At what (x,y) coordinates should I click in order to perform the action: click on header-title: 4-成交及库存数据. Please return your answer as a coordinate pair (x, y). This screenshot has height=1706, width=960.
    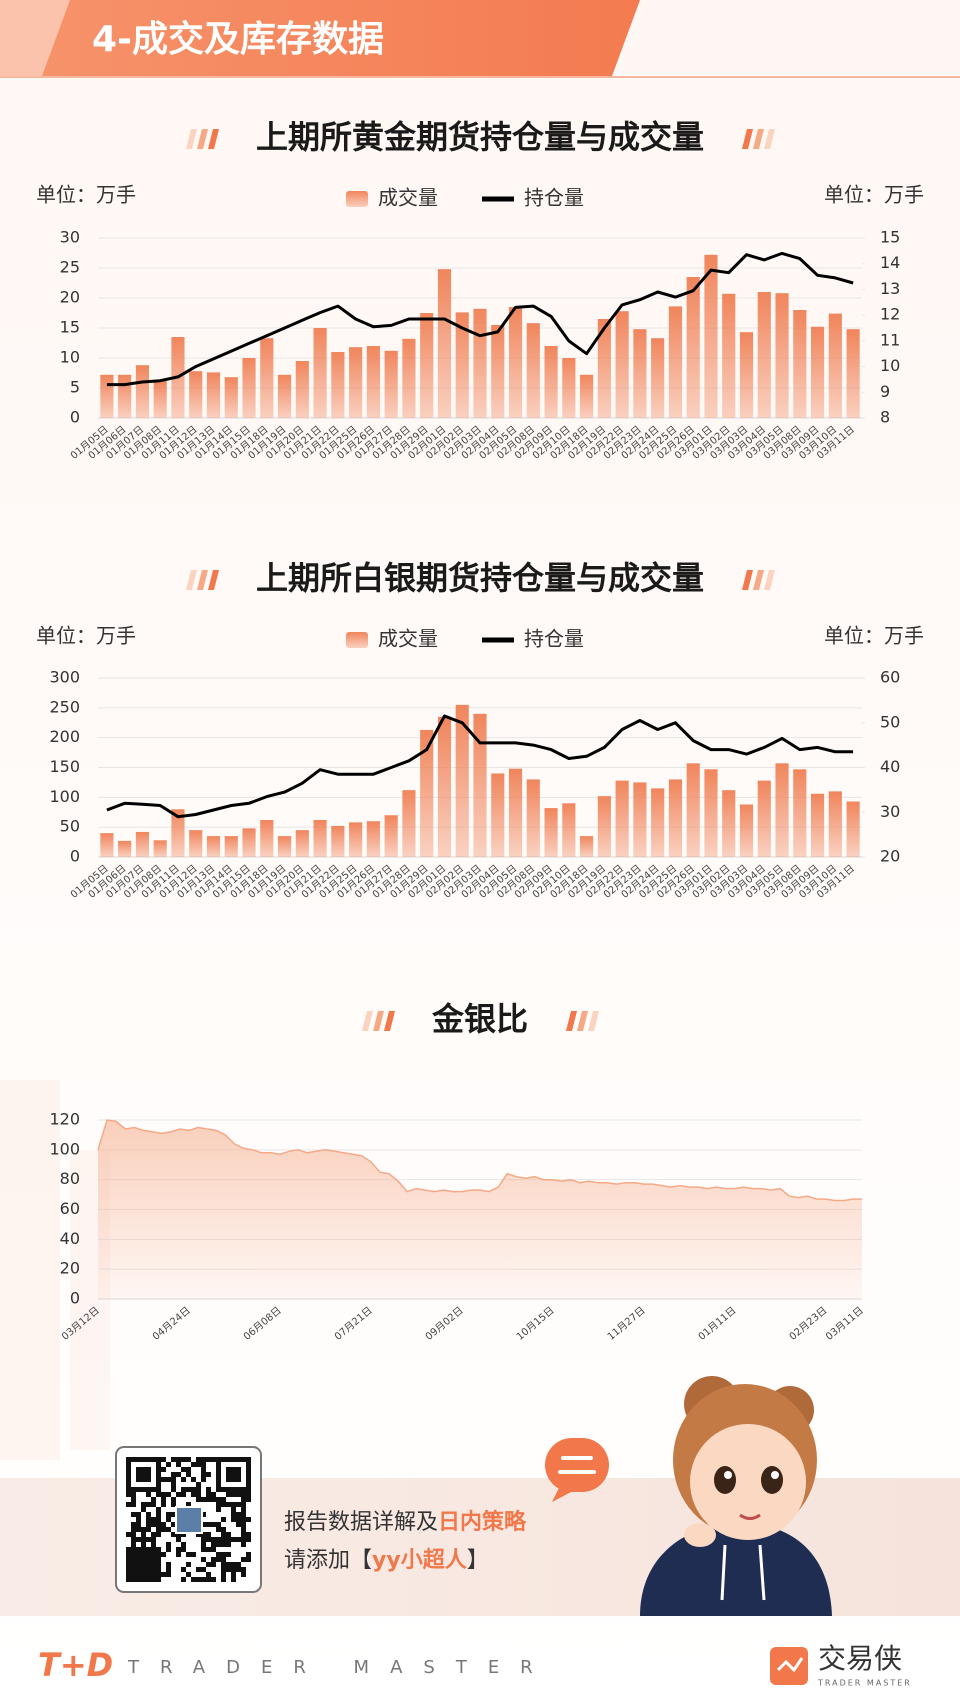
    Looking at the image, I should click on (238, 39).